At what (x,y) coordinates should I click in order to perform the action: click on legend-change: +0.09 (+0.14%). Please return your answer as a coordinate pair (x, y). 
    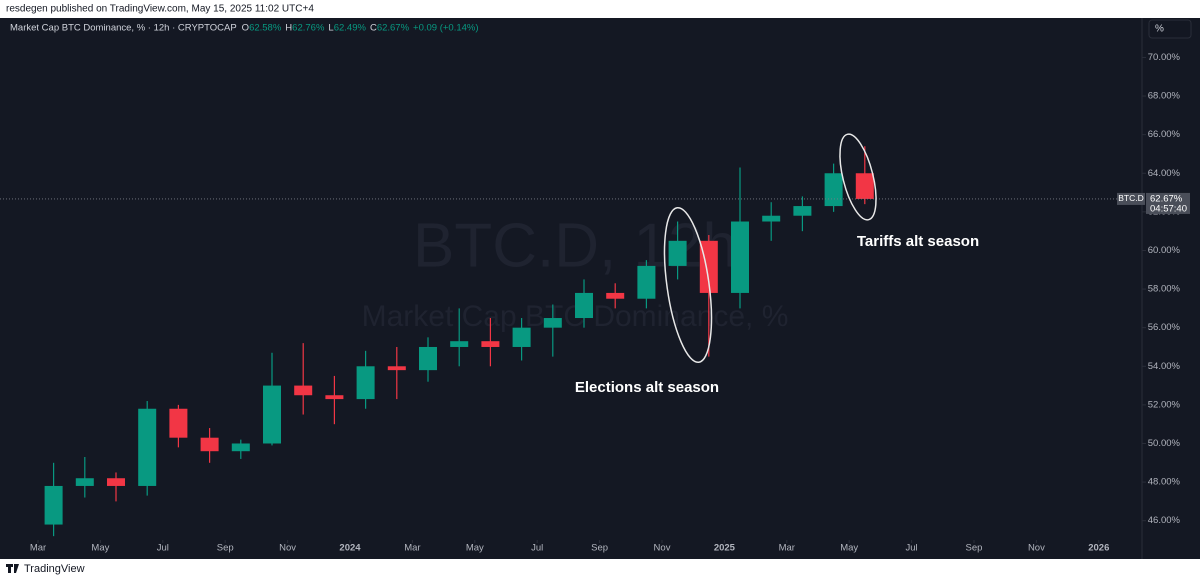
    Looking at the image, I should click on (446, 28).